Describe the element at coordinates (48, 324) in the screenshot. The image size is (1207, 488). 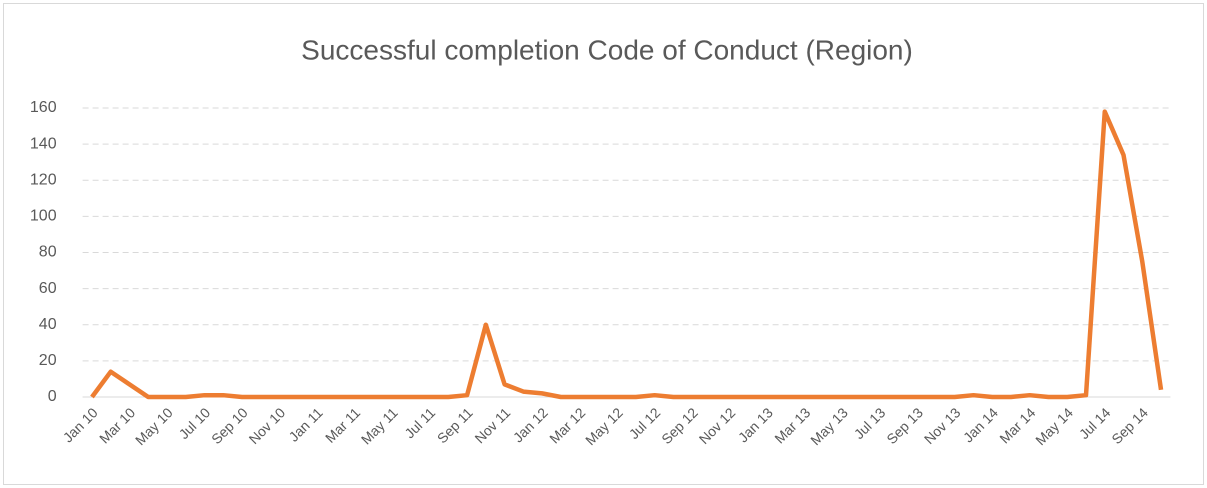
I see `y-tick-label: 40` at that location.